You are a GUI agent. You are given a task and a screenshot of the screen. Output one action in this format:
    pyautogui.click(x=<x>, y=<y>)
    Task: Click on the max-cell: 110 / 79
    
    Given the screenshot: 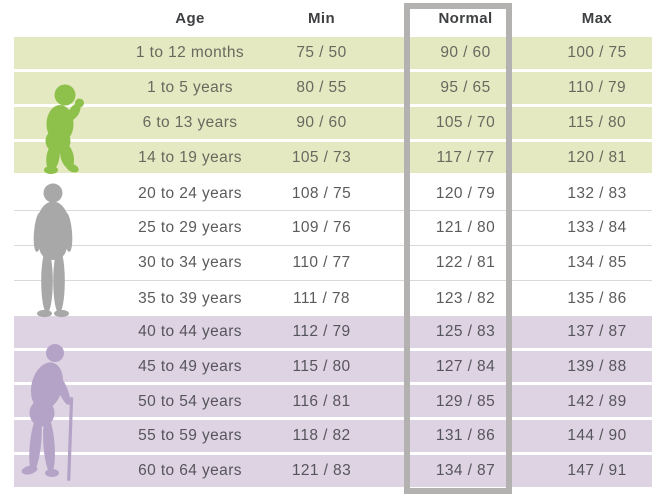 What is the action you would take?
    pyautogui.click(x=597, y=88)
    